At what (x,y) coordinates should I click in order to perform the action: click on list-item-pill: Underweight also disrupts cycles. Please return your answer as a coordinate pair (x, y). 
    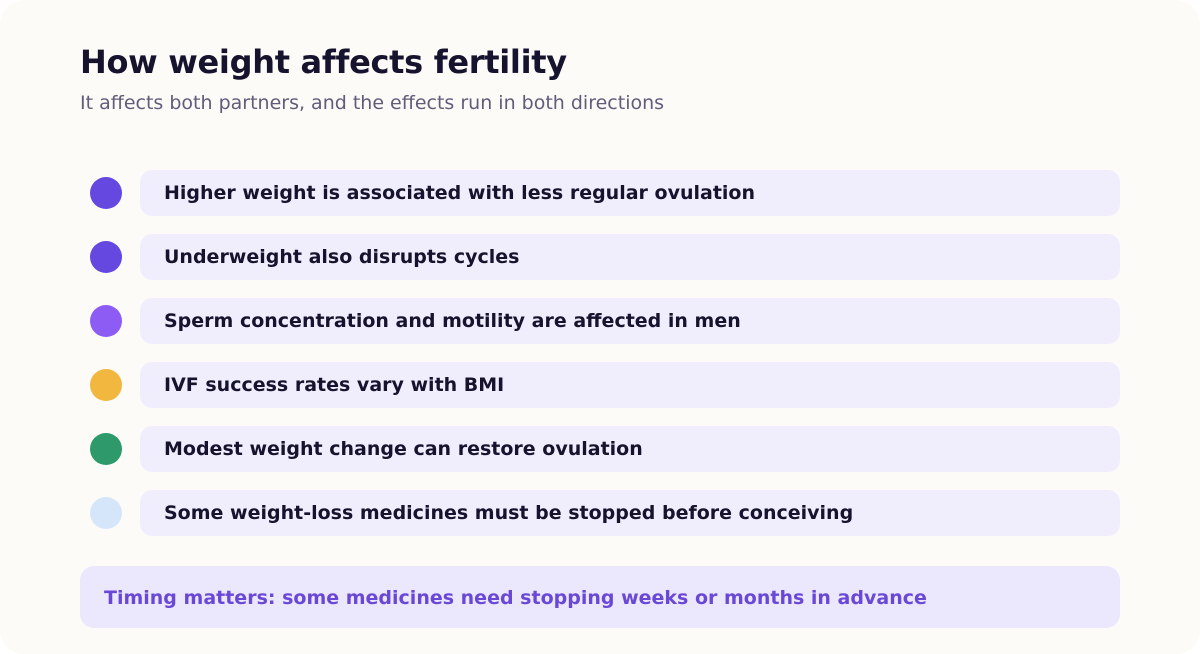
    Looking at the image, I should click on (630, 257).